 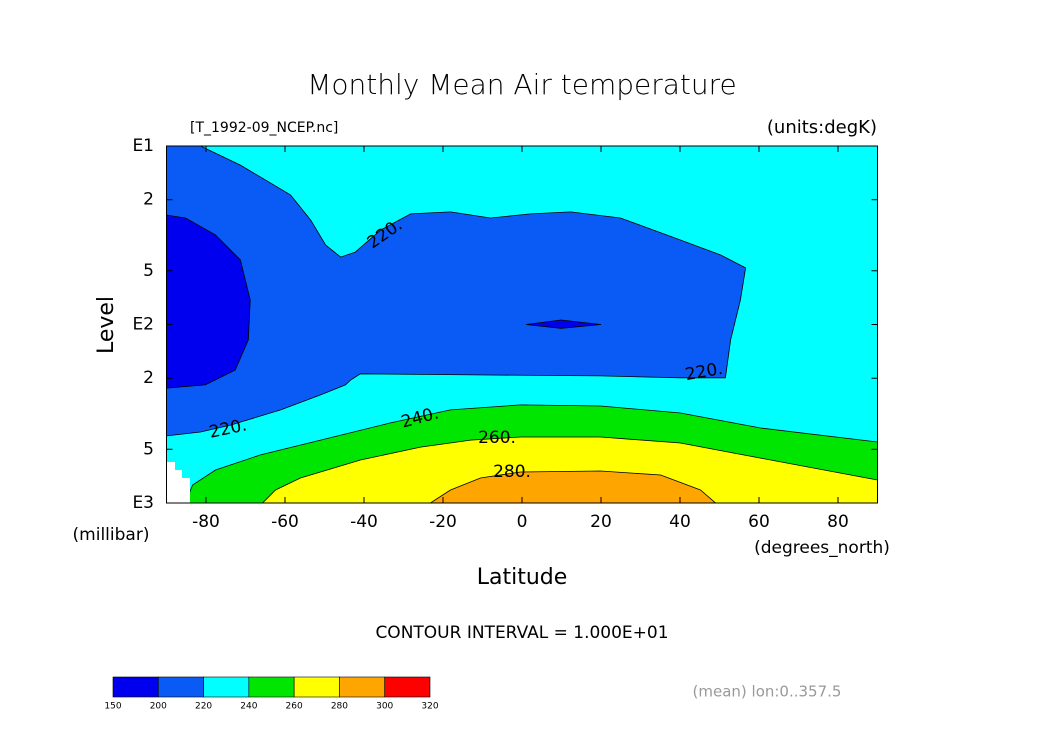 I want to click on colorbar-label: 260, so click(x=294, y=707).